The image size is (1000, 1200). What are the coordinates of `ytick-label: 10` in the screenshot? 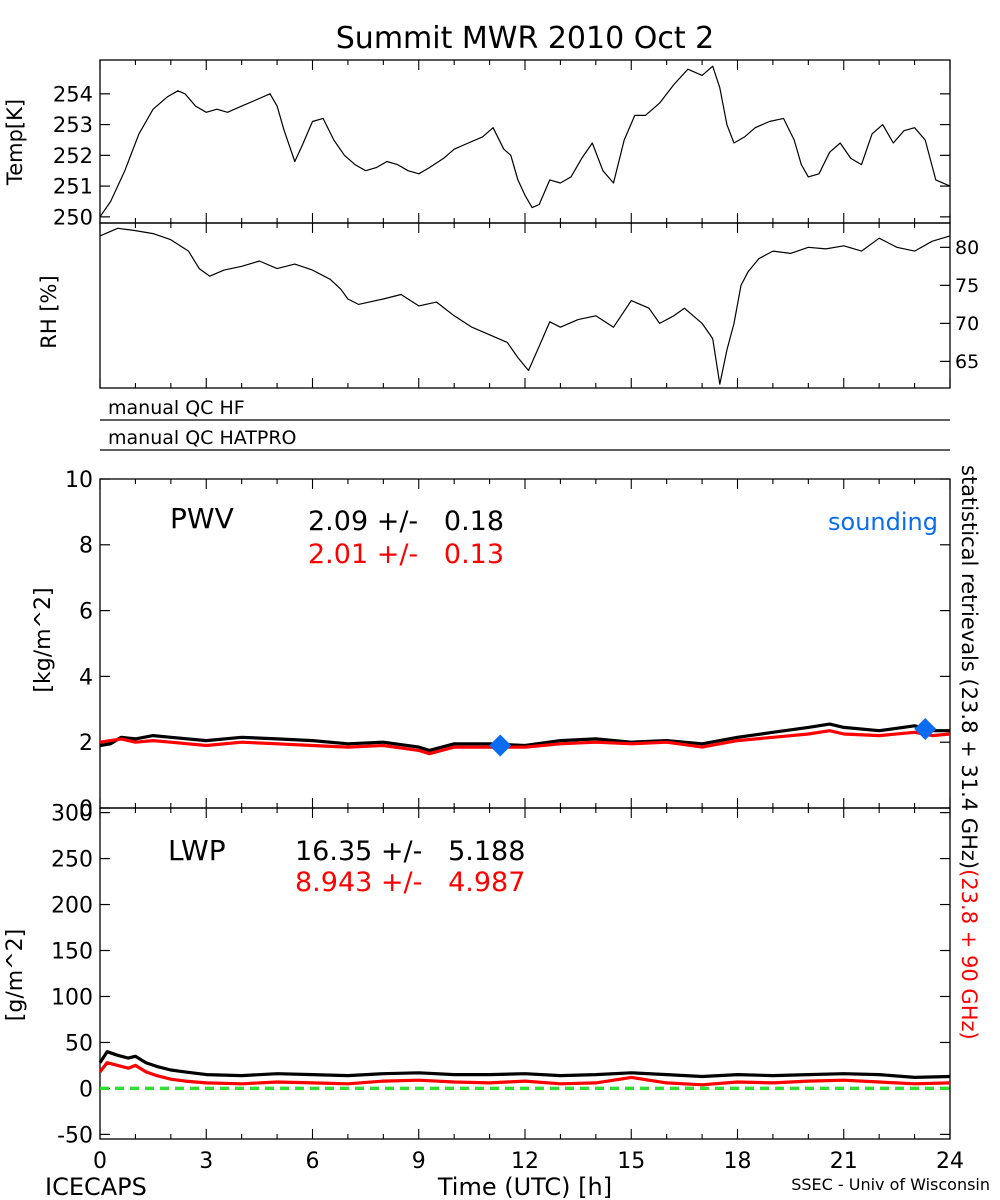 It's located at (79, 480).